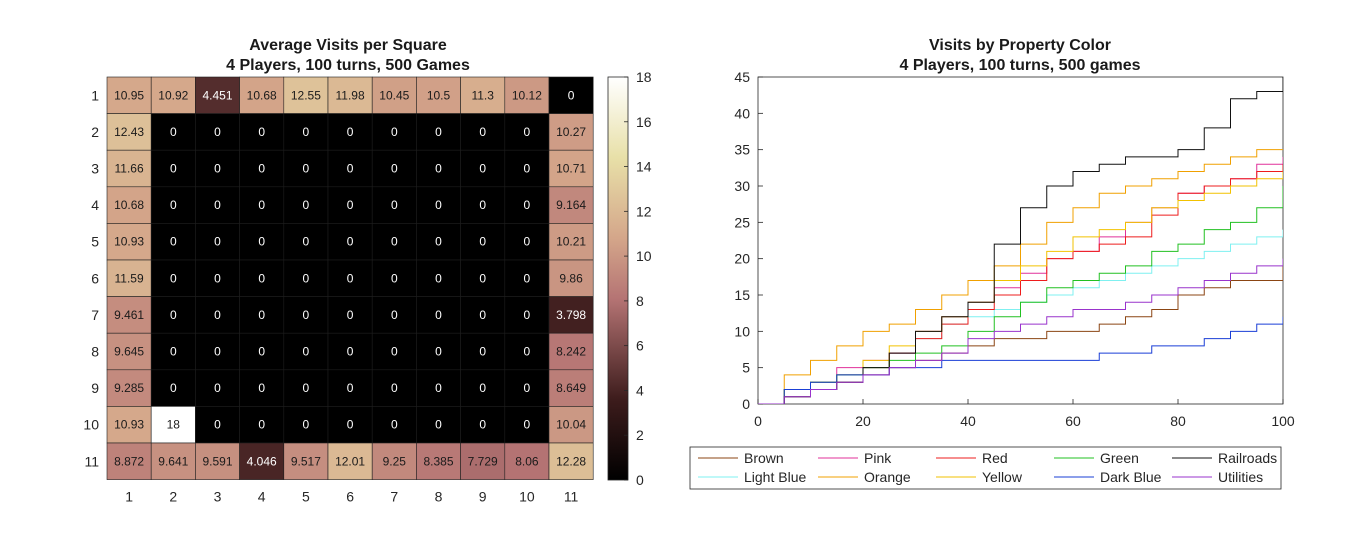 The height and width of the screenshot is (543, 1366). I want to click on legend-label: Red, so click(995, 458).